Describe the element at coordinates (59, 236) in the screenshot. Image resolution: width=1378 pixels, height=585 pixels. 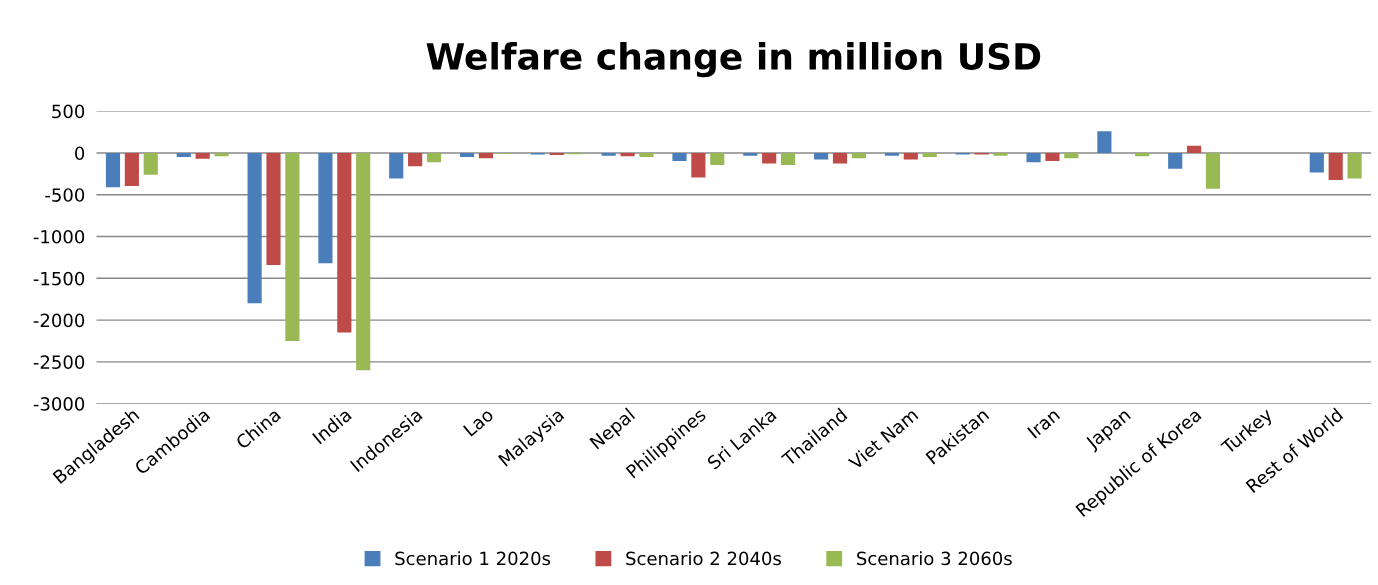
I see `y-tick-label: -1000` at that location.